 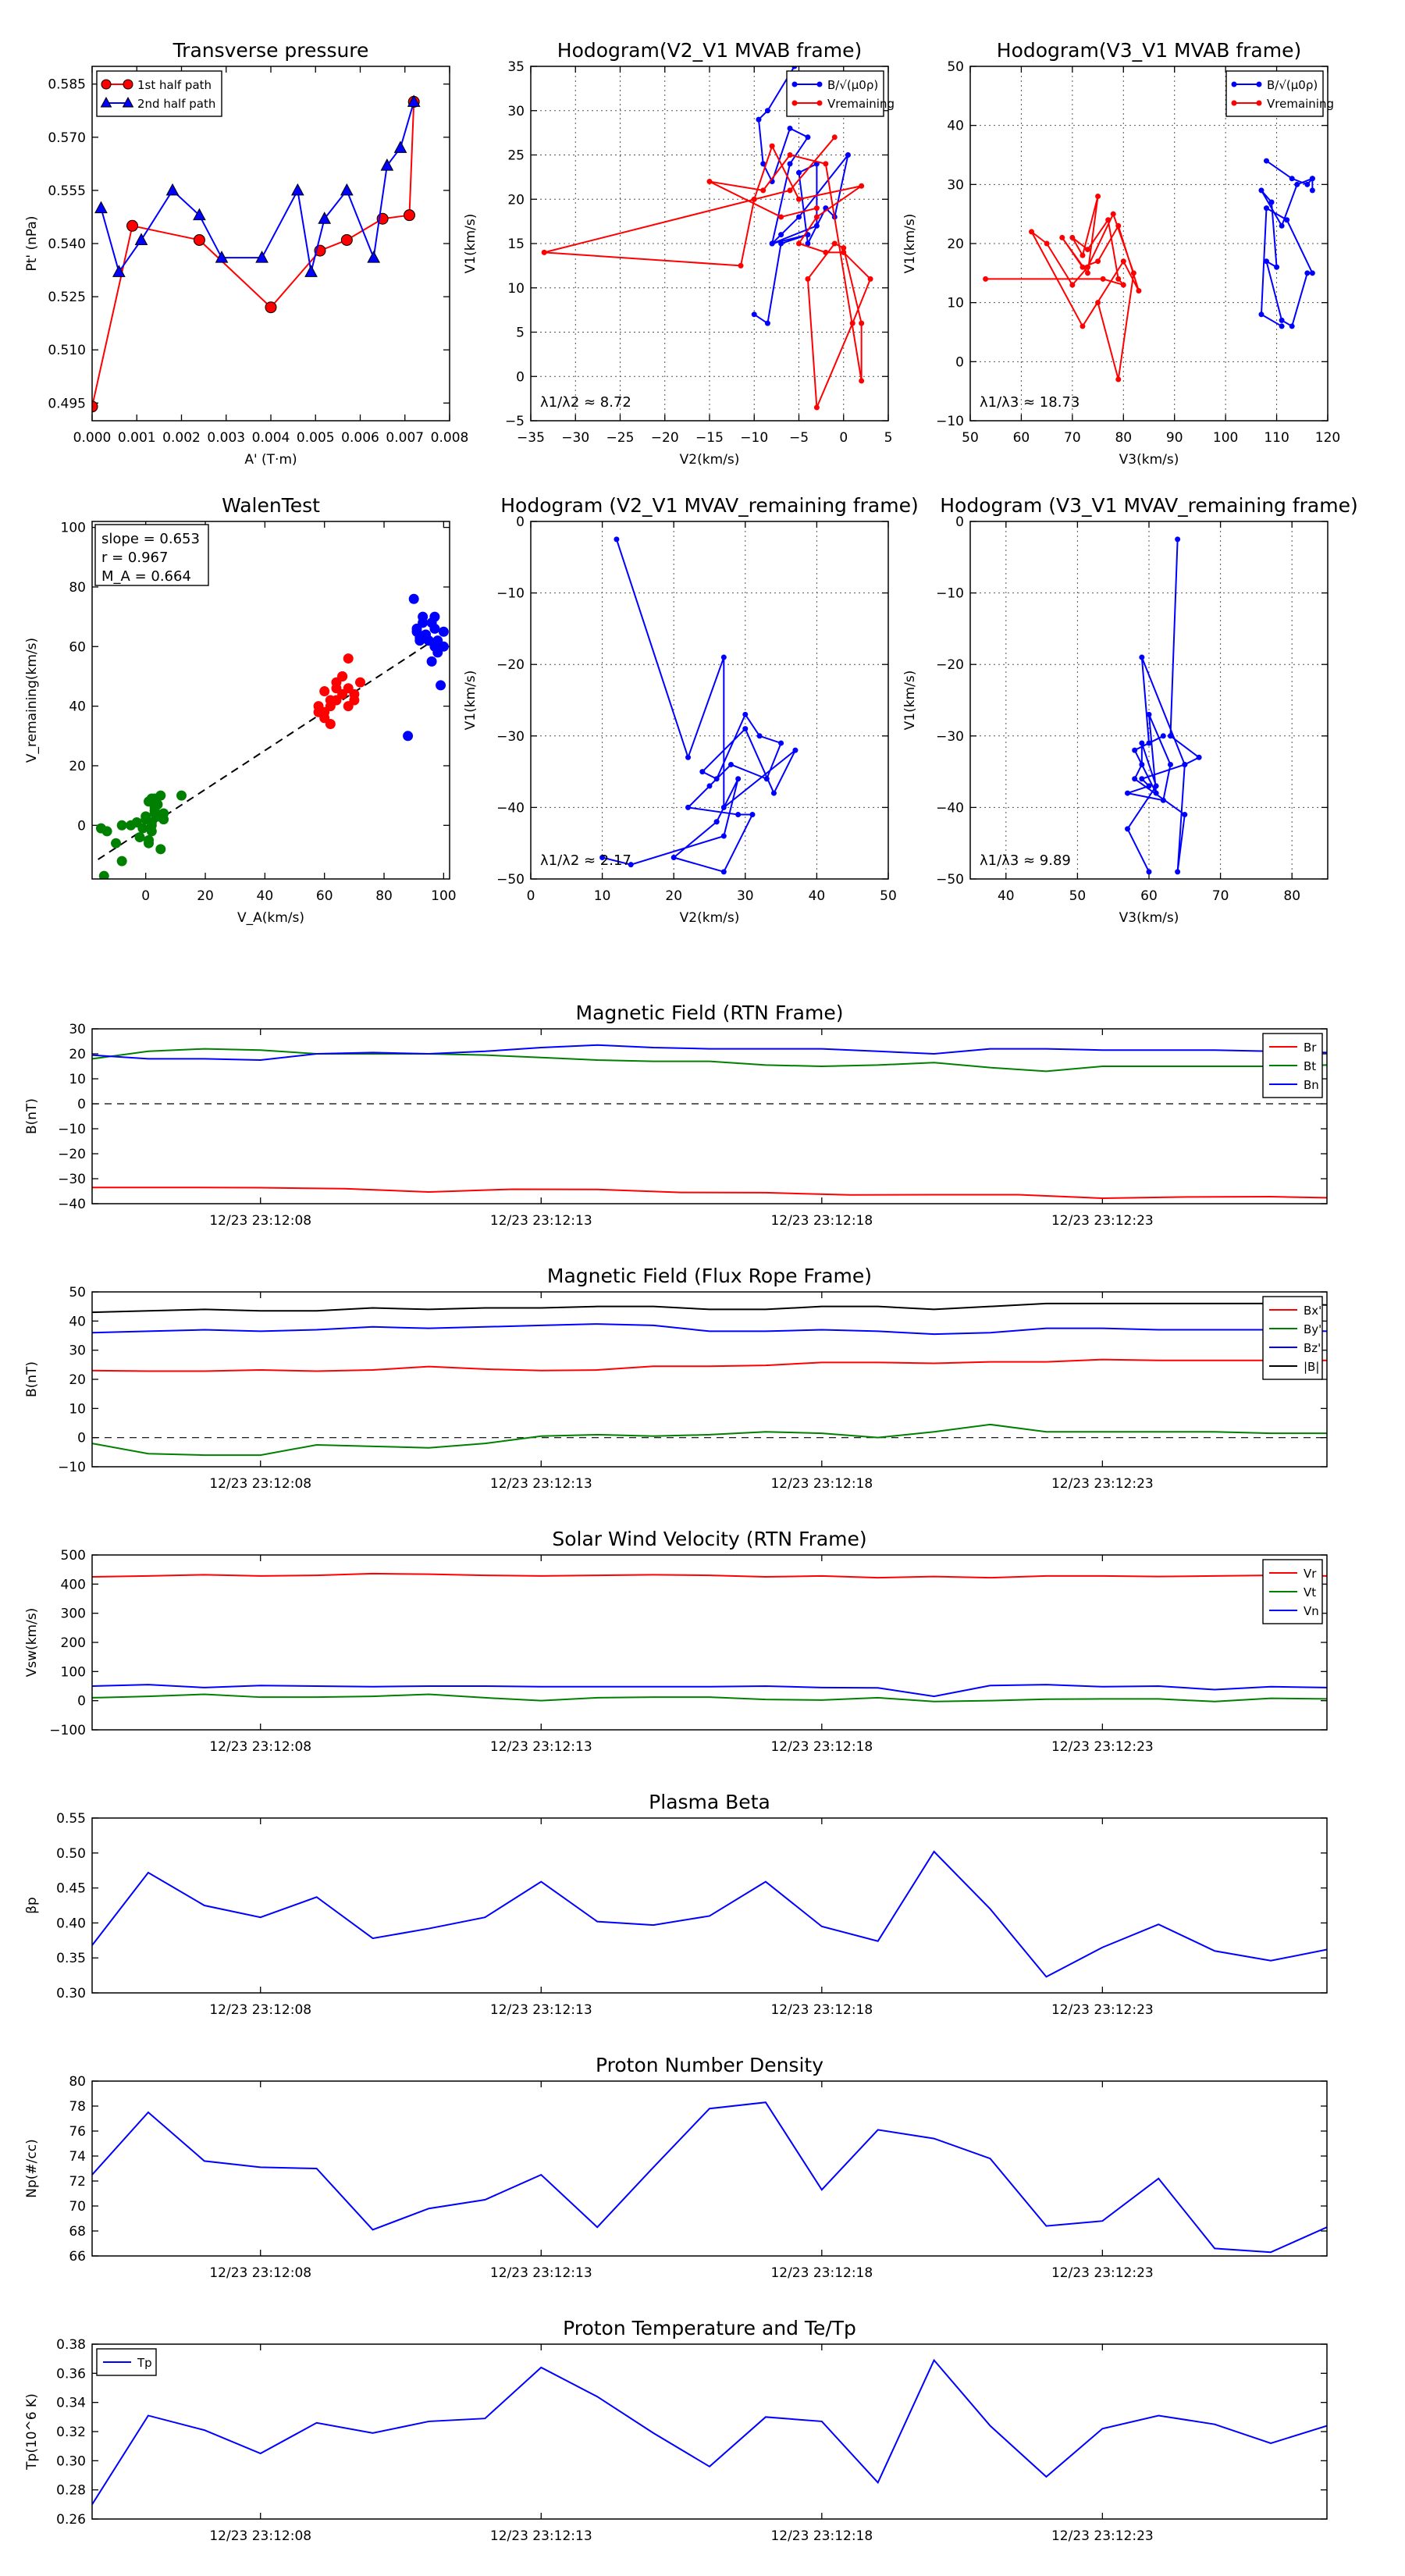 What do you see at coordinates (1063, 287) in the screenshot?
I see `series-vremaining` at bounding box center [1063, 287].